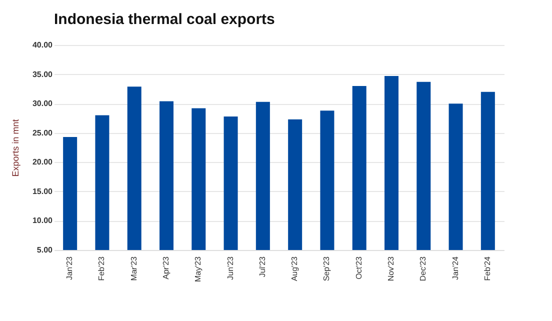  I want to click on x-tick-label: Aug'23, so click(295, 269).